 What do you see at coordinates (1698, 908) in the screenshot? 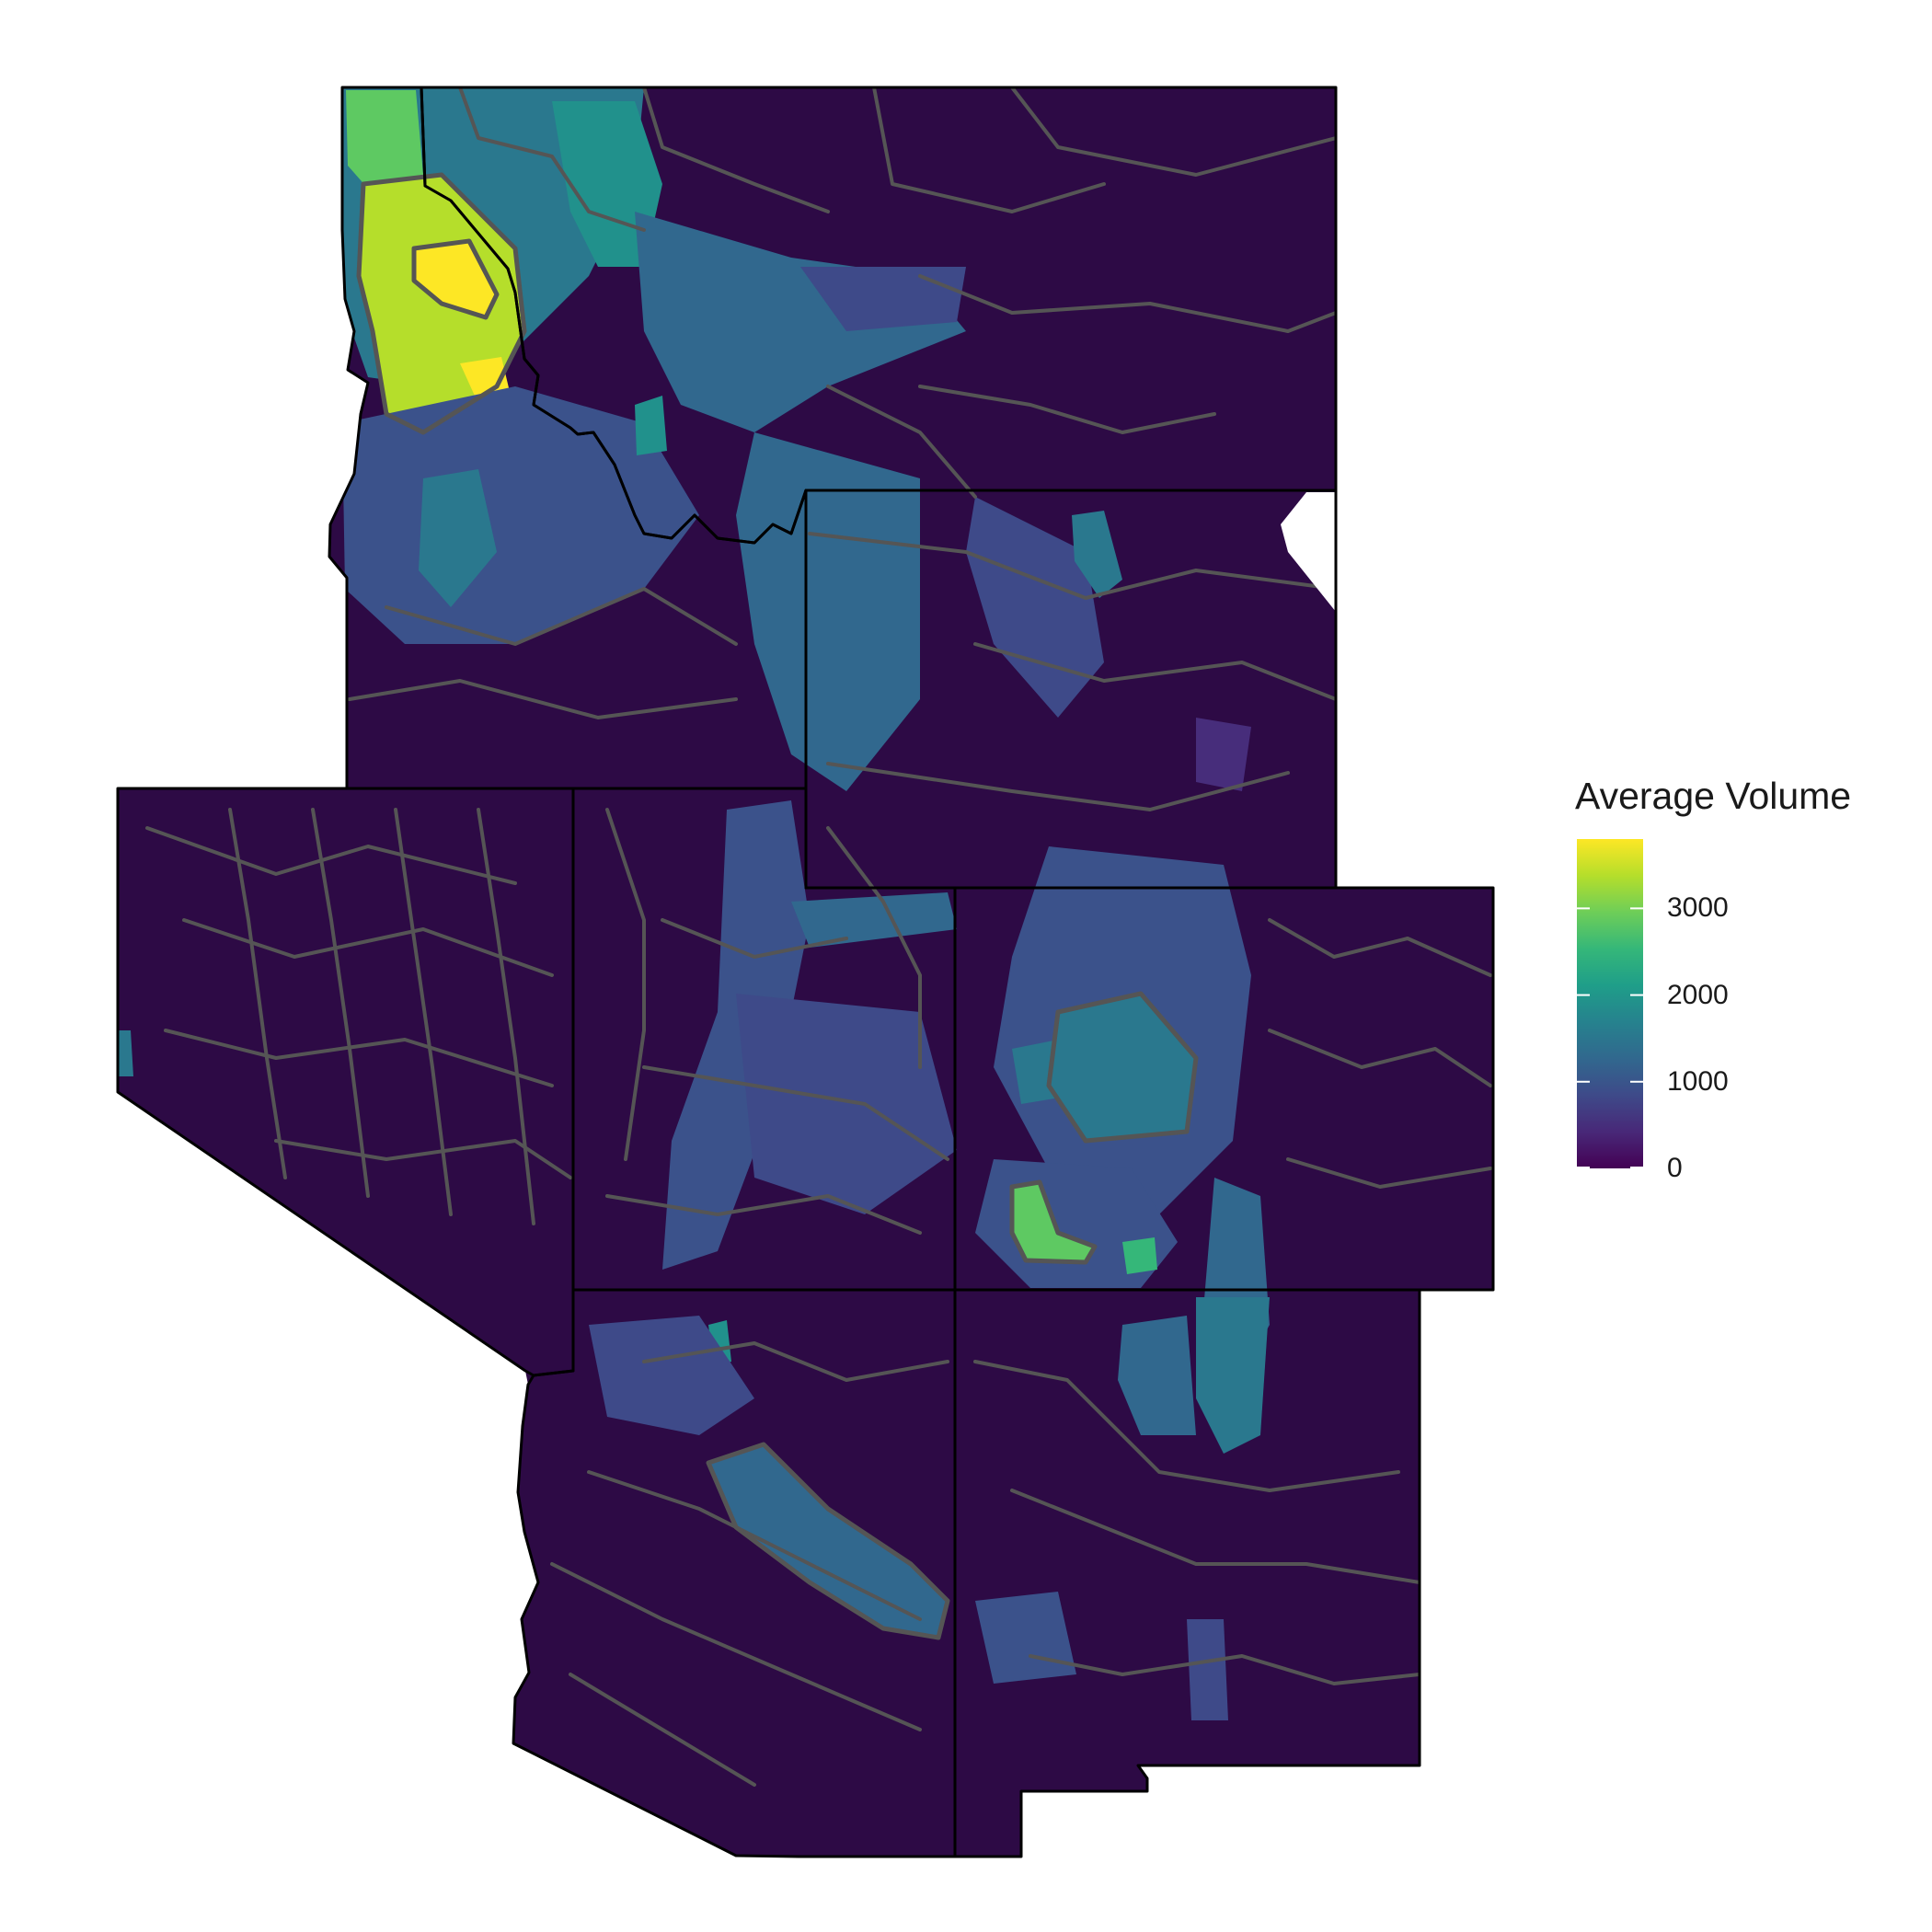
I see `legend-tick-label: 3000` at bounding box center [1698, 908].